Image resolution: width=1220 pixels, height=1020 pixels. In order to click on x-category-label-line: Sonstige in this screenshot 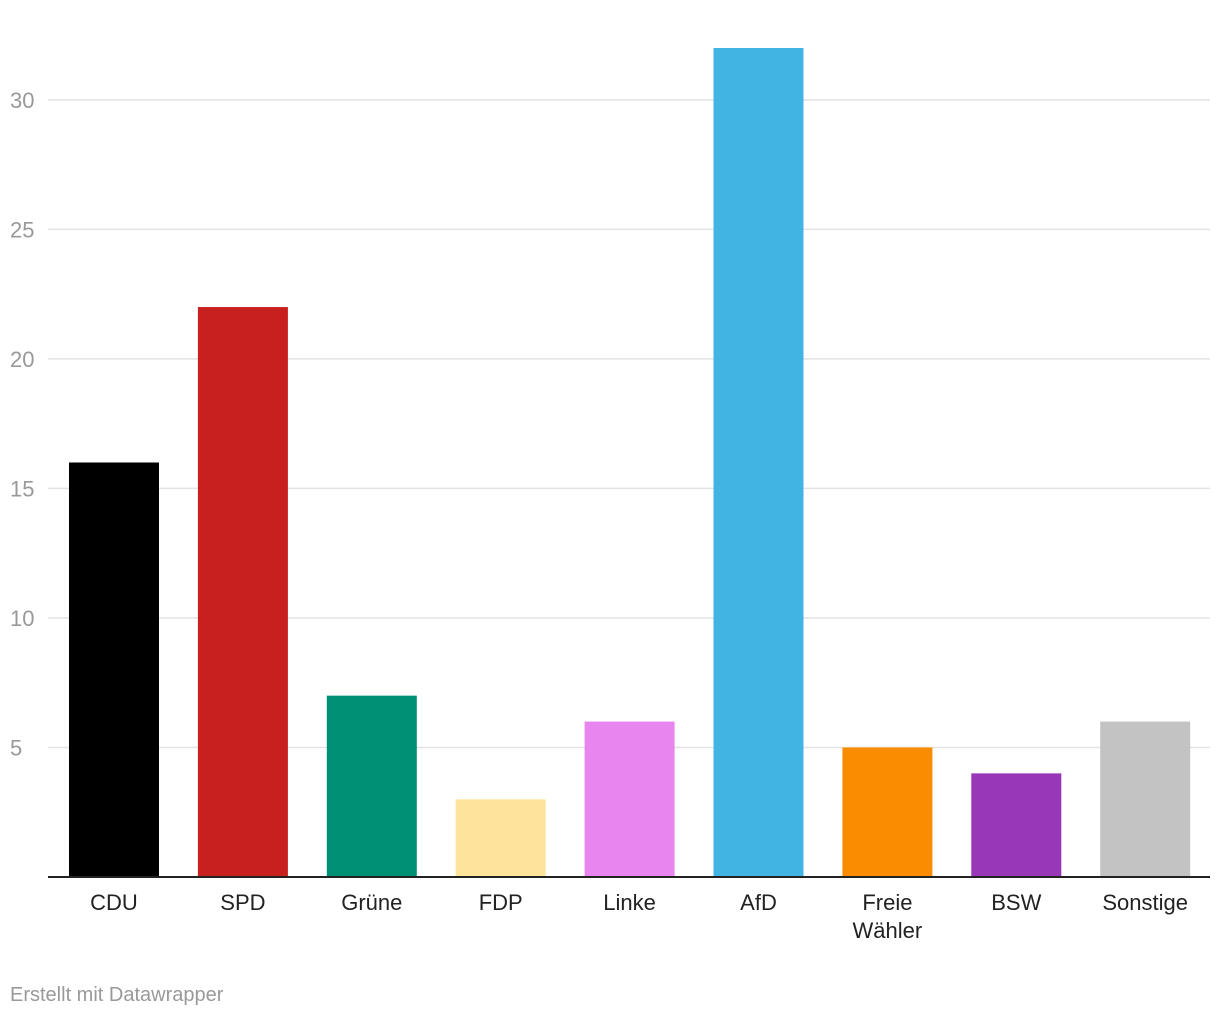, I will do `click(1145, 902)`.